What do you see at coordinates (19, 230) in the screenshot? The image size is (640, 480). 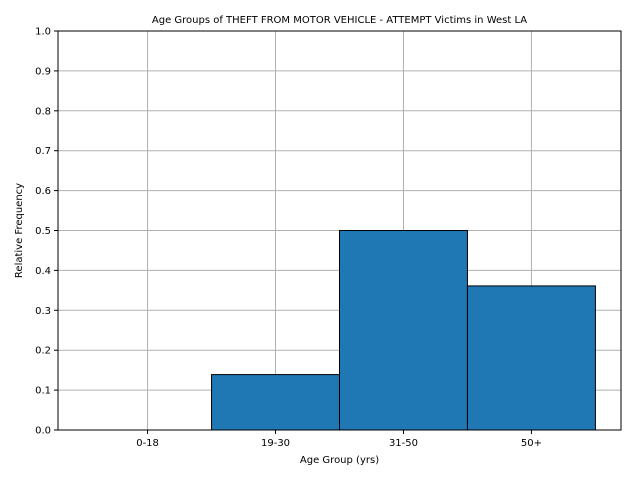 I see `y-axis-title: Relative Frequency` at bounding box center [19, 230].